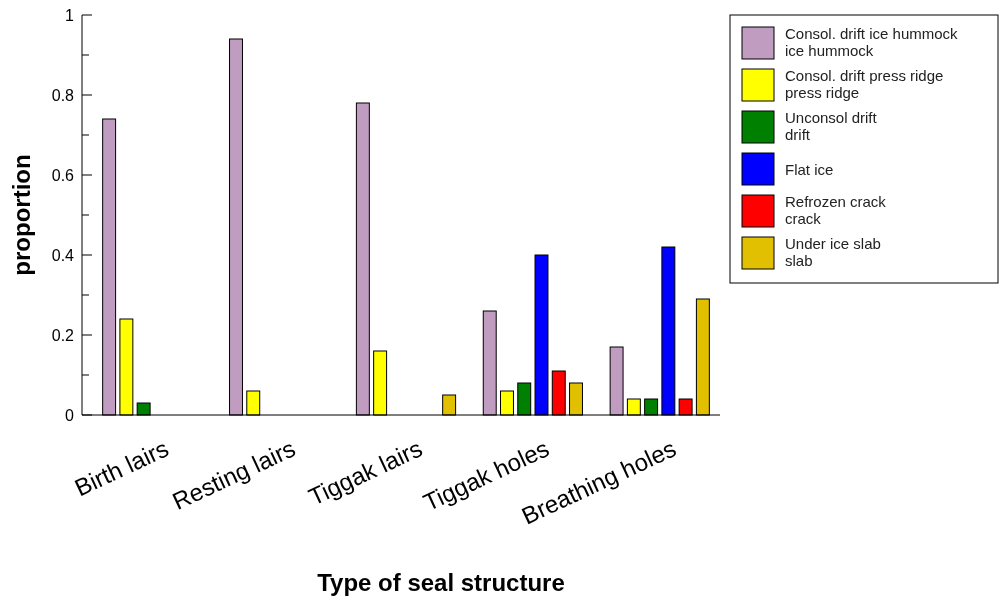  What do you see at coordinates (121, 468) in the screenshot?
I see `x-tick-label: Birth lairs` at bounding box center [121, 468].